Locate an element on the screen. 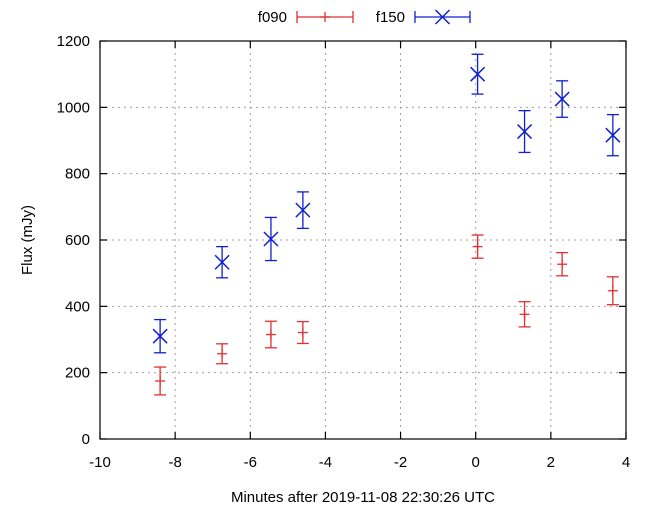 The image size is (670, 520). y-tick-label: 600 is located at coordinates (77, 240).